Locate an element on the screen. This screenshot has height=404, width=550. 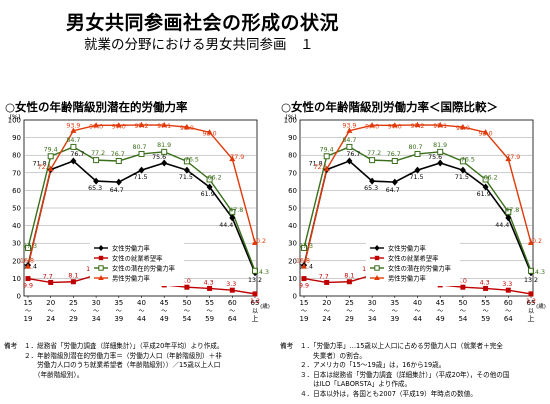
x-tick-label: 15 is located at coordinates (28, 303).